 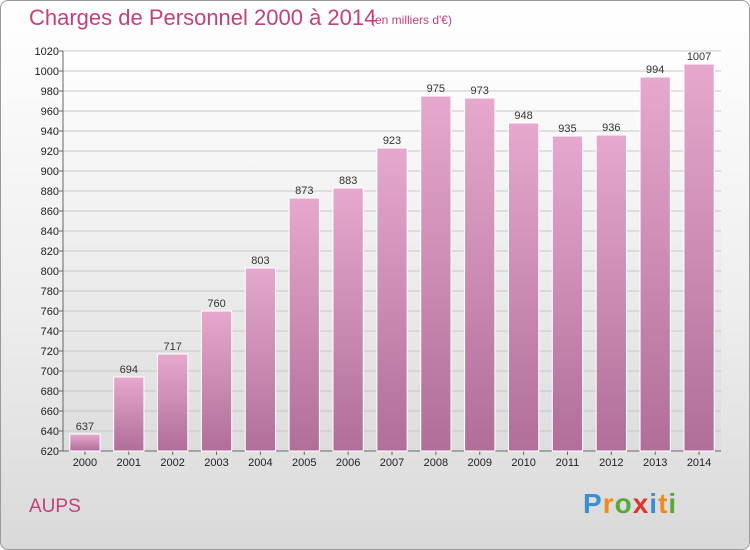 What do you see at coordinates (172, 463) in the screenshot?
I see `x-tick-label: 2002` at bounding box center [172, 463].